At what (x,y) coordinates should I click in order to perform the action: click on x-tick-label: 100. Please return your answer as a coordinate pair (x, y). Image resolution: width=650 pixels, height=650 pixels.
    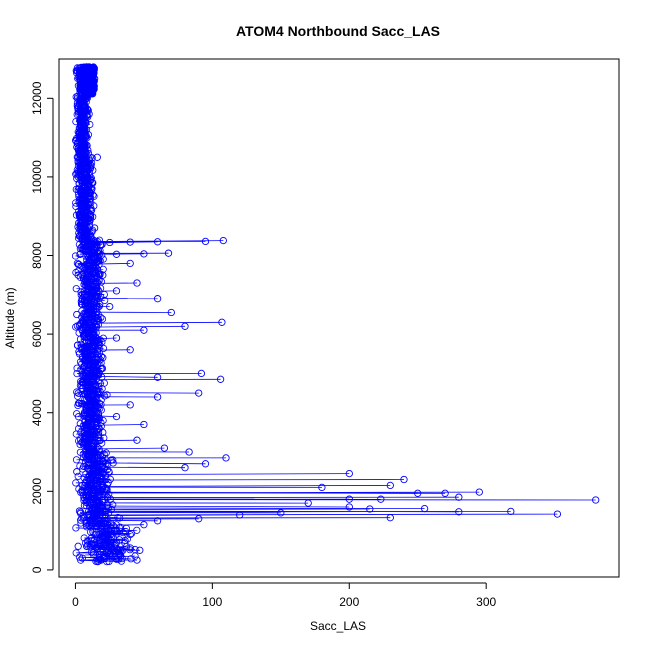
    Looking at the image, I should click on (212, 602).